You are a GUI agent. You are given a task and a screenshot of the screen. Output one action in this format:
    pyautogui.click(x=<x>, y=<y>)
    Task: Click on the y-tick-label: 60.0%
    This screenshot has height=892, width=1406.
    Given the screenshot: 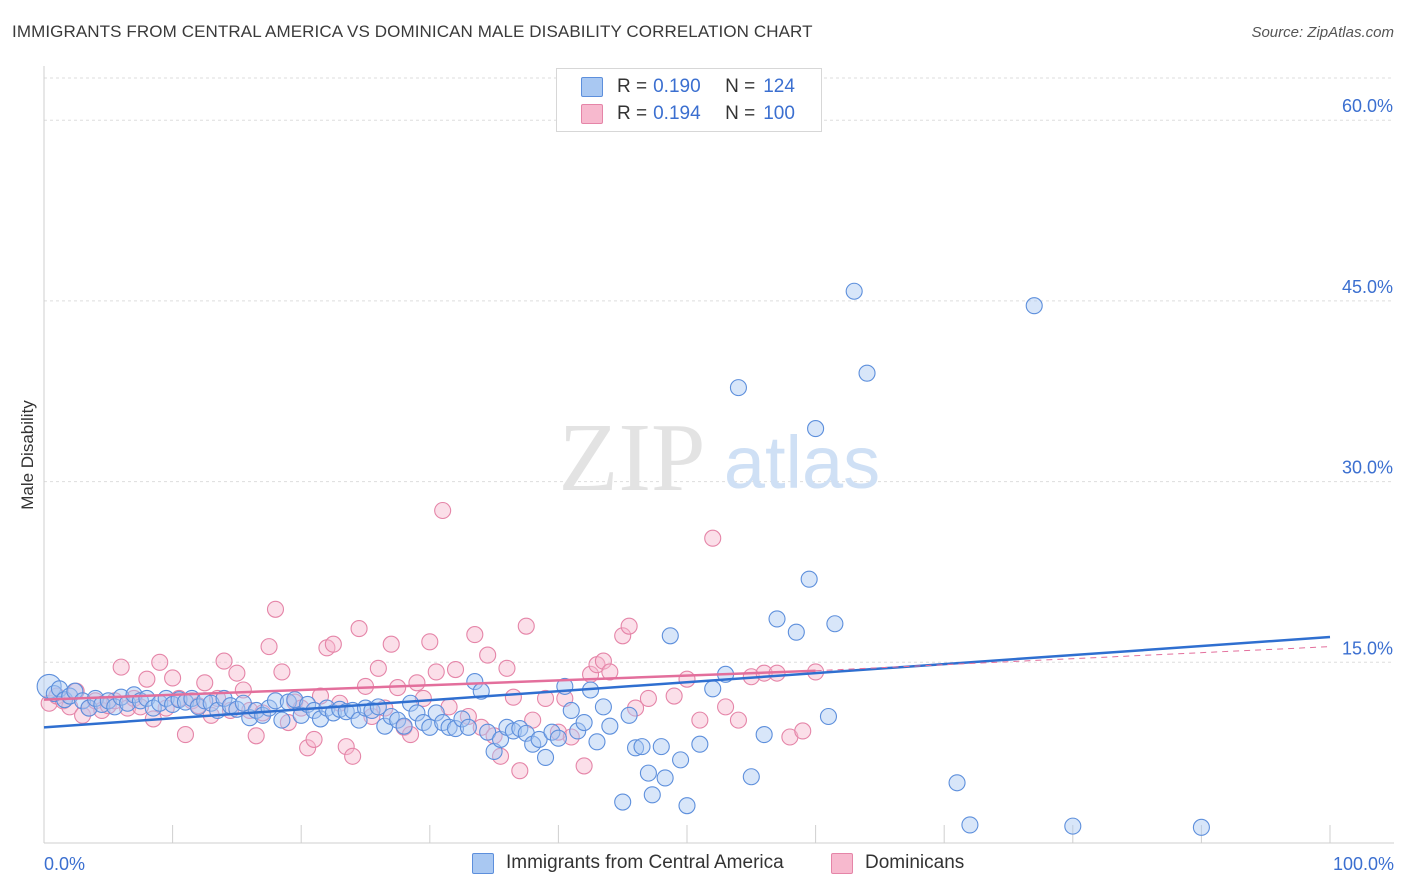 What is the action you would take?
    pyautogui.click(x=1367, y=106)
    